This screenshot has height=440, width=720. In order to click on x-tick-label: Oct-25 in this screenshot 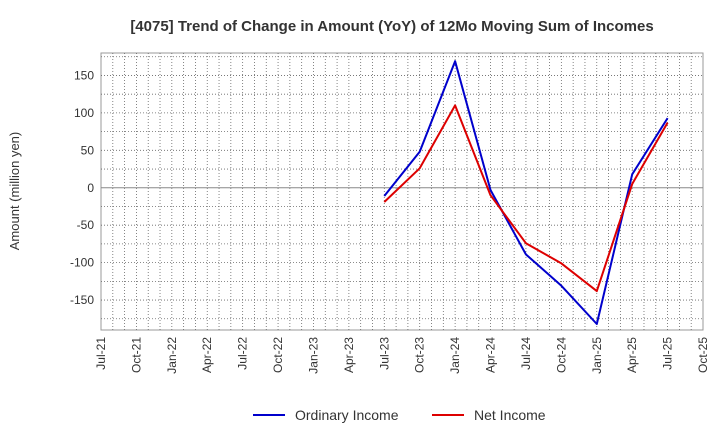, I will do `click(703, 355)`.